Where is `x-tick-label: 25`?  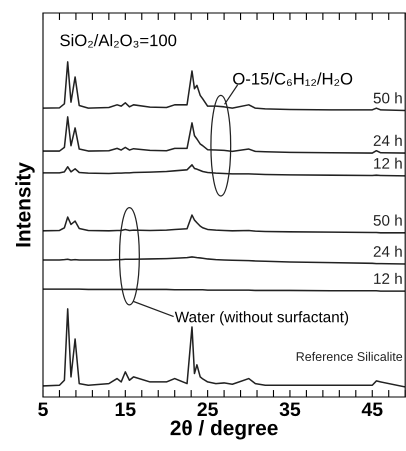
x-tick-label: 25 is located at coordinates (207, 409).